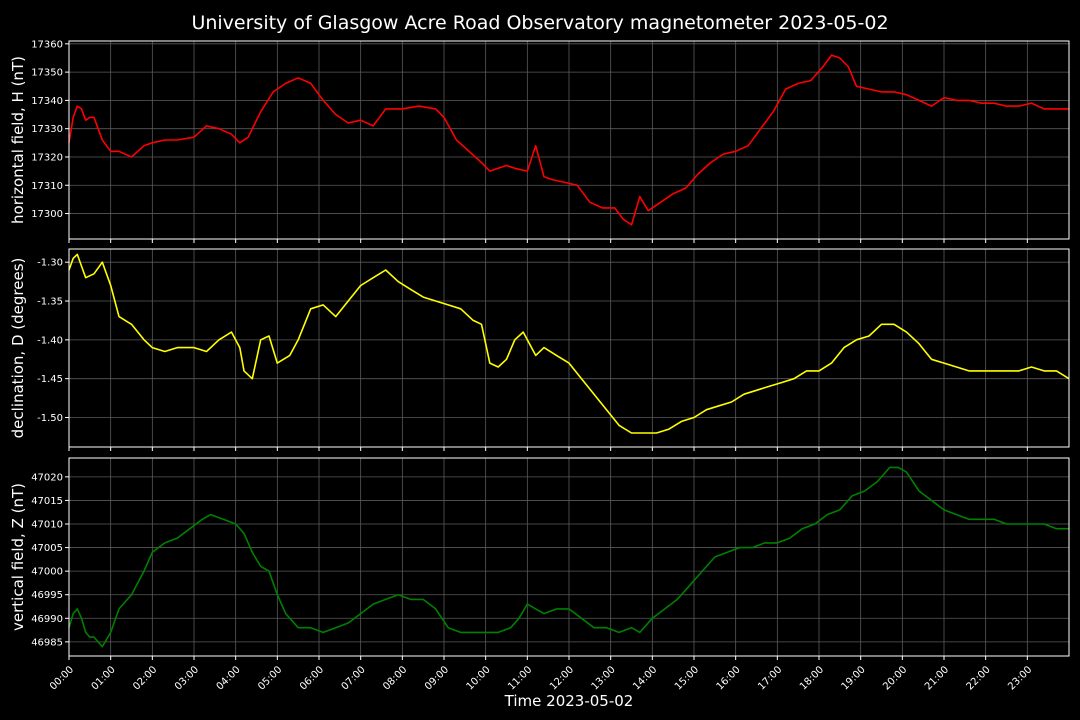 This screenshot has height=720, width=1080. What do you see at coordinates (47, 595) in the screenshot?
I see `y-tick-label: 46995` at bounding box center [47, 595].